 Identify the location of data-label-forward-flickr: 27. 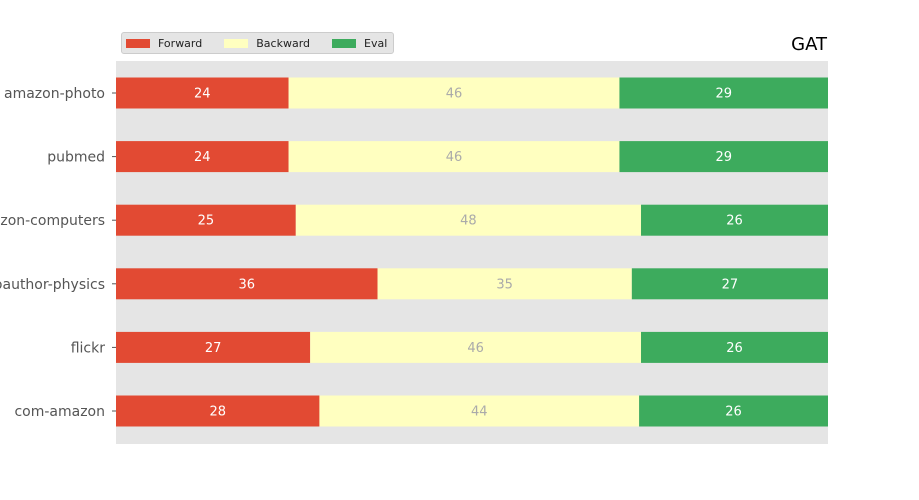
(213, 348).